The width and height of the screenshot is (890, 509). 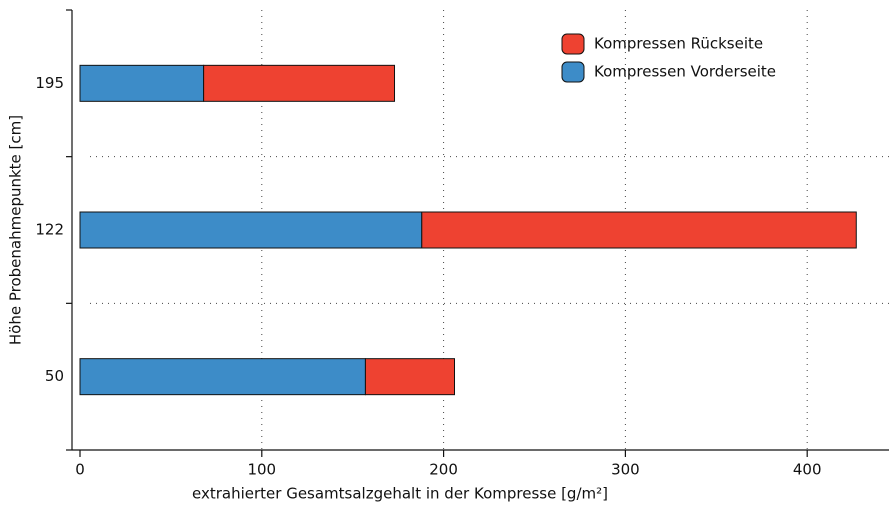 I want to click on y-tick-label: 50, so click(x=54, y=376).